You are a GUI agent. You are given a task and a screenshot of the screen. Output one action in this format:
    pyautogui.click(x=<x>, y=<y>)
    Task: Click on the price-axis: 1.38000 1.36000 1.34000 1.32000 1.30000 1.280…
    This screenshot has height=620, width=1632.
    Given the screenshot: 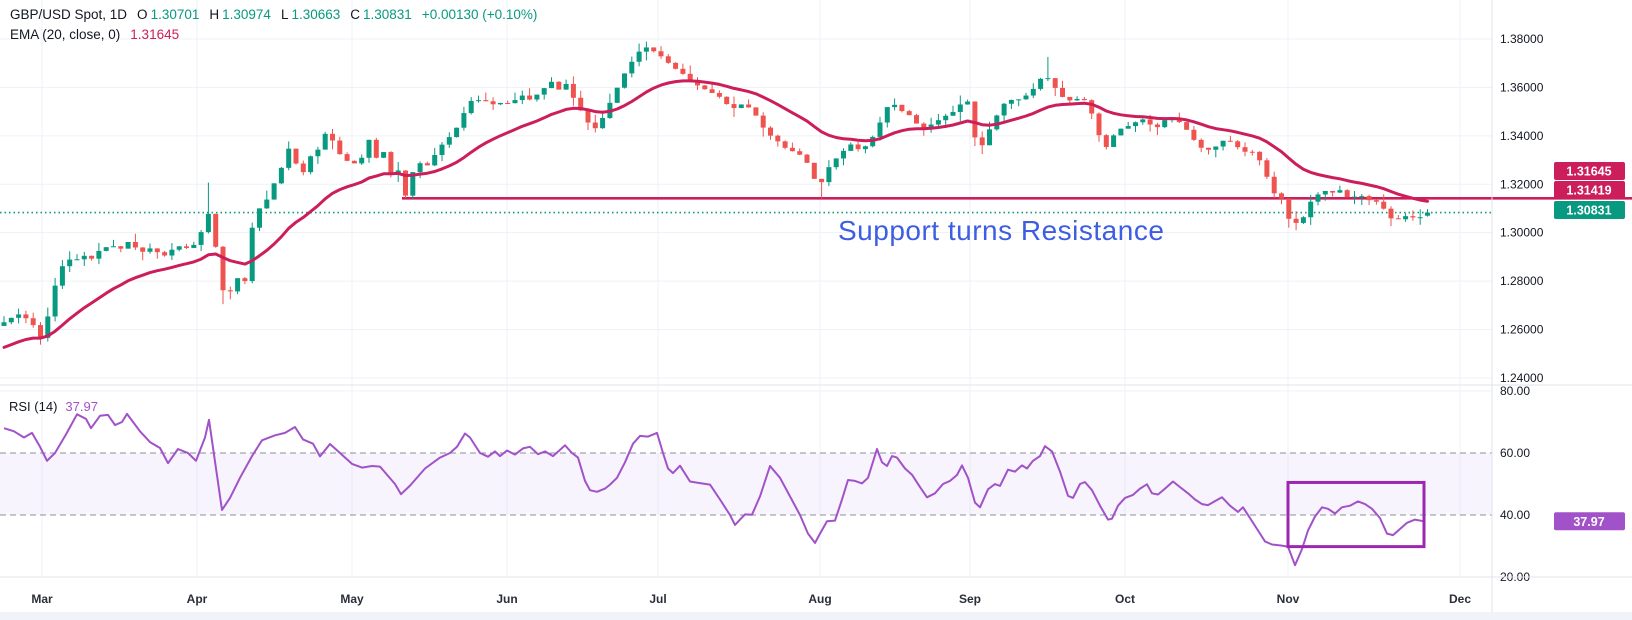 What is the action you would take?
    pyautogui.click(x=1522, y=308)
    